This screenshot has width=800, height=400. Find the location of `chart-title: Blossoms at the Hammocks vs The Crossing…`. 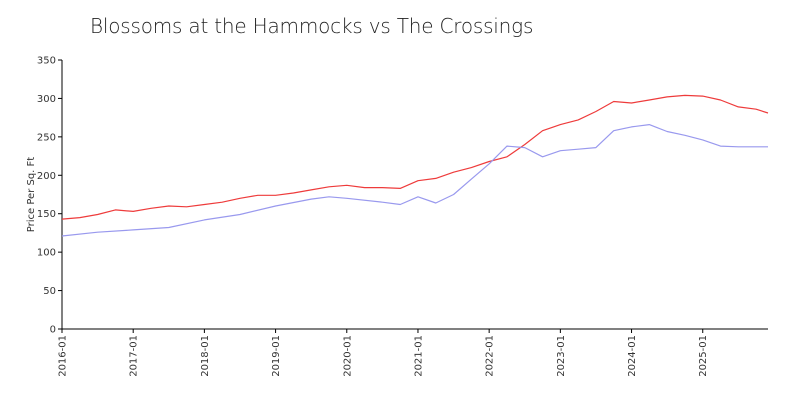

chart-title: Blossoms at the Hammocks vs The Crossing… is located at coordinates (312, 26).